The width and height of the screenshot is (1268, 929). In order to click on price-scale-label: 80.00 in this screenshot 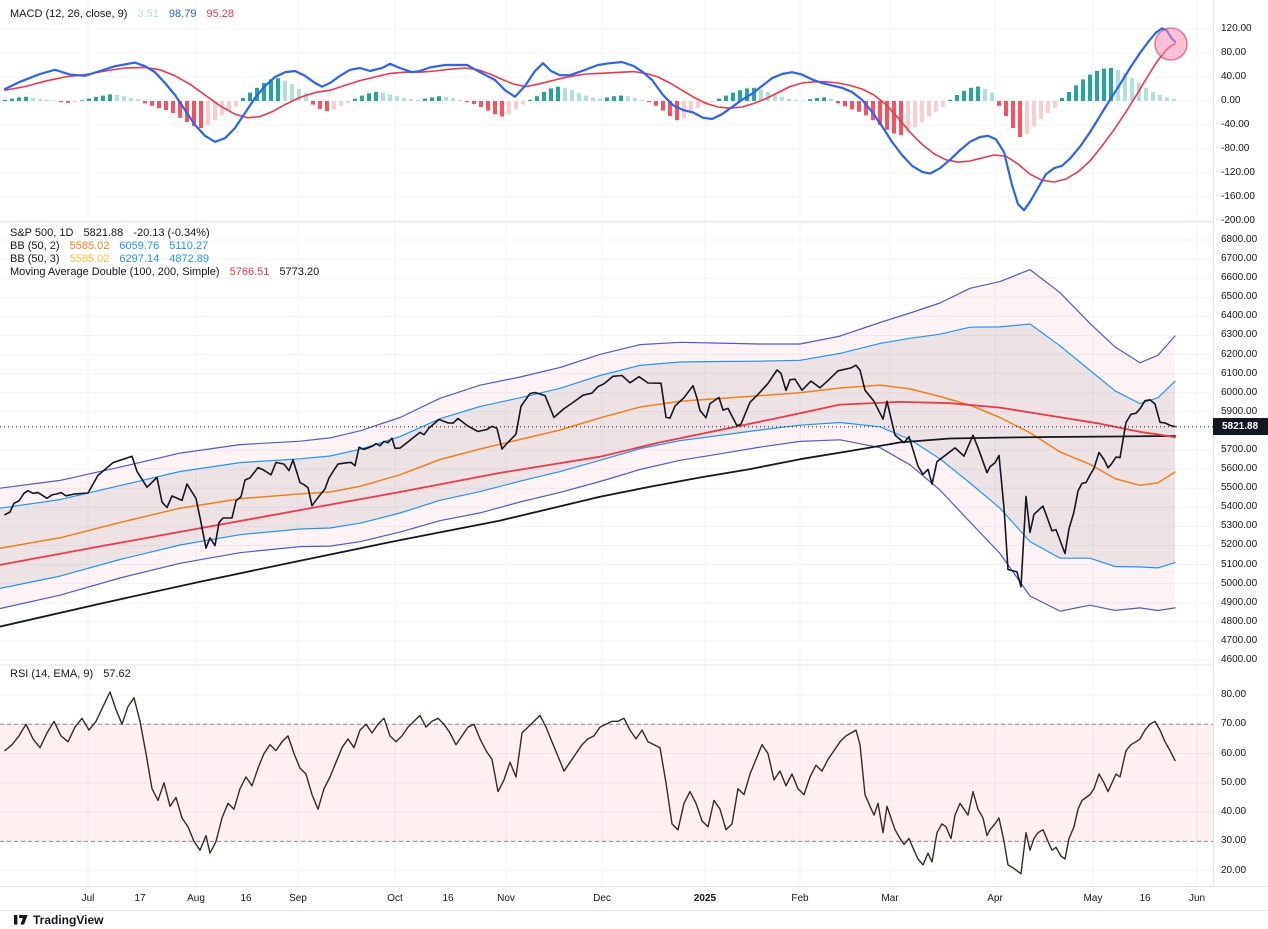, I will do `click(1234, 694)`.